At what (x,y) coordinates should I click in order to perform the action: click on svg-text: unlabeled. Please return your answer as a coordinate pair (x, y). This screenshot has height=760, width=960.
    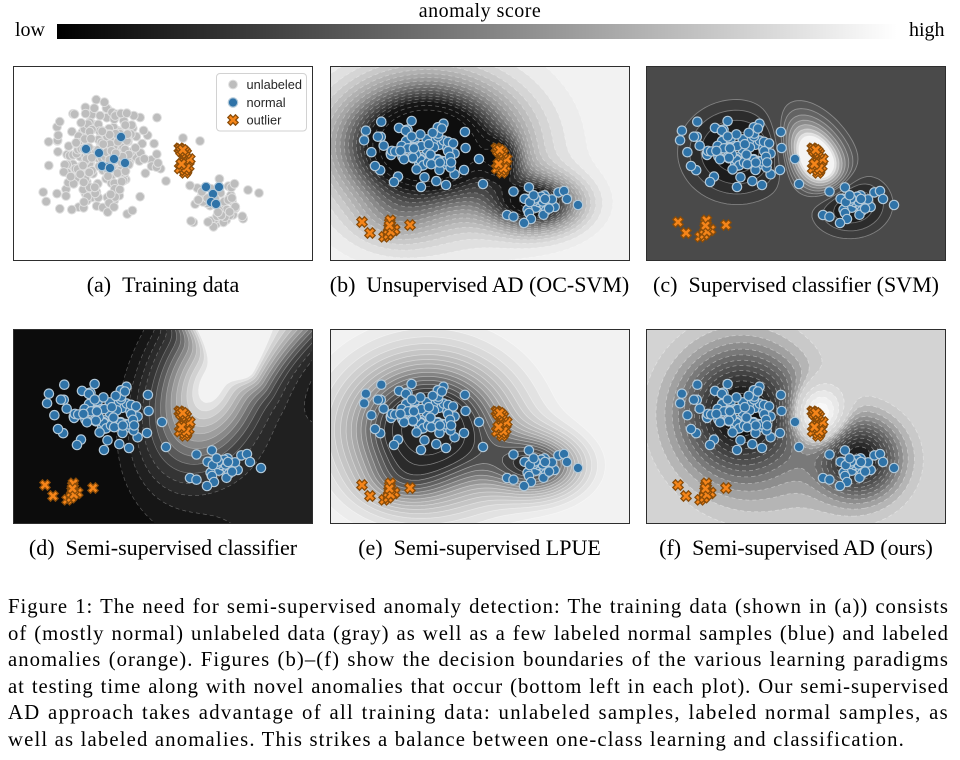
    Looking at the image, I should click on (275, 84).